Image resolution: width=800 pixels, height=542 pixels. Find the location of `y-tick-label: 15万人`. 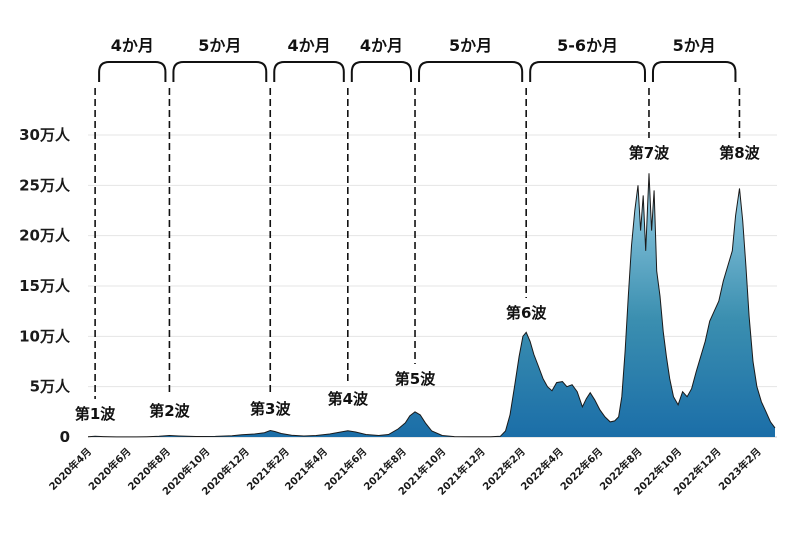

y-tick-label: 15万人 is located at coordinates (45, 286).